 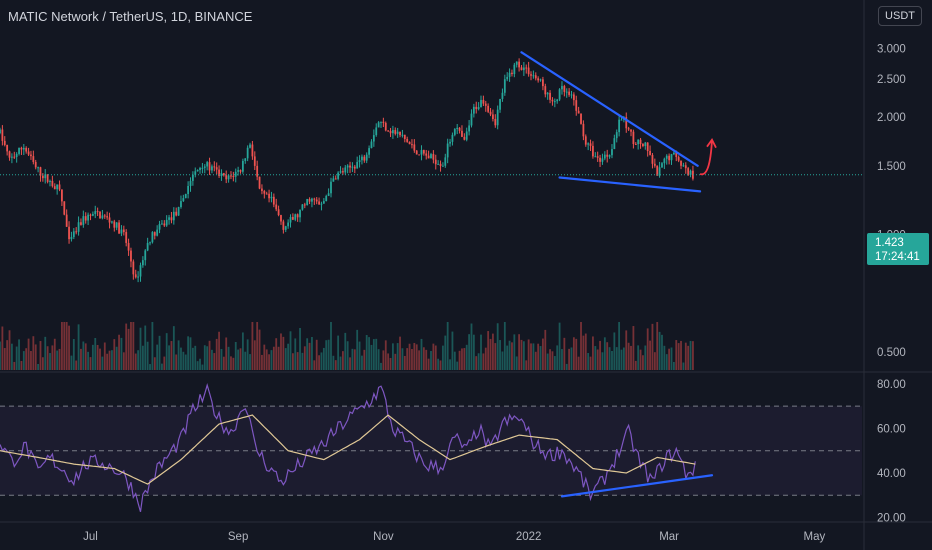 What do you see at coordinates (891, 49) in the screenshot?
I see `price-tick-label: 3.000` at bounding box center [891, 49].